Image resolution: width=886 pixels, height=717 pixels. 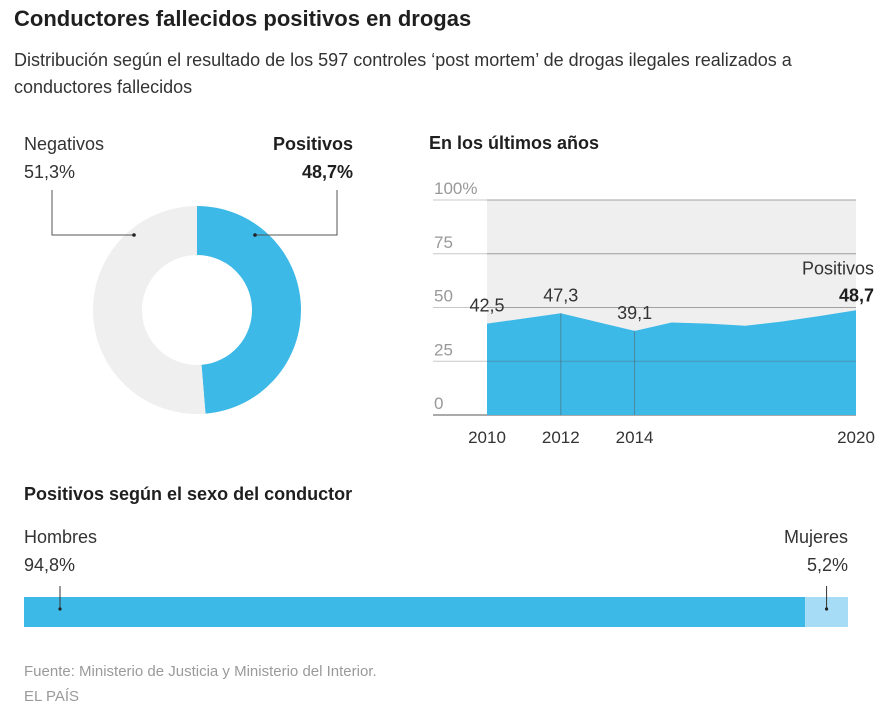 What do you see at coordinates (856, 295) in the screenshot?
I see `area-last-value-label: 48,7` at bounding box center [856, 295].